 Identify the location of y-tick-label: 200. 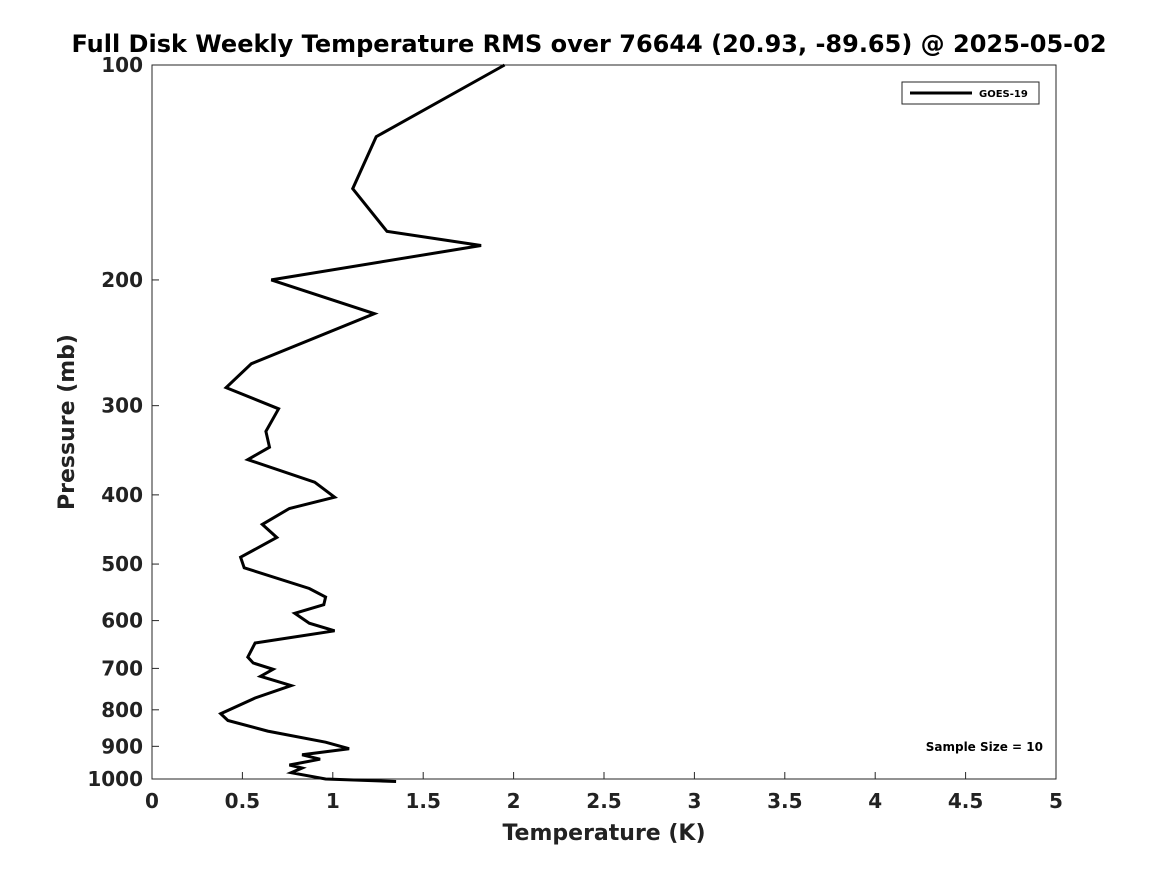
(122, 280).